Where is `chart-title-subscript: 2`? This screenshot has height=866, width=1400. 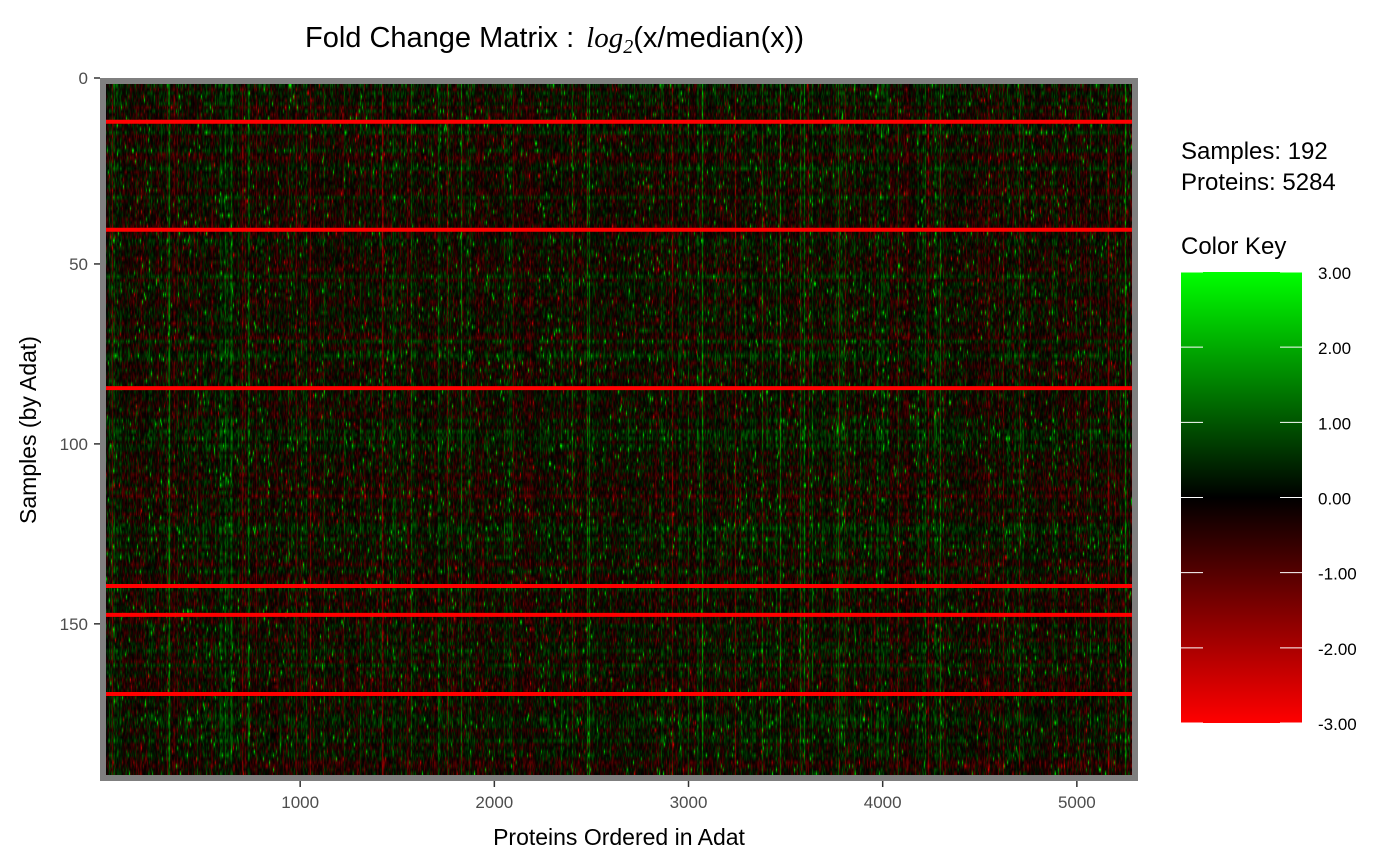 chart-title-subscript: 2 is located at coordinates (628, 47).